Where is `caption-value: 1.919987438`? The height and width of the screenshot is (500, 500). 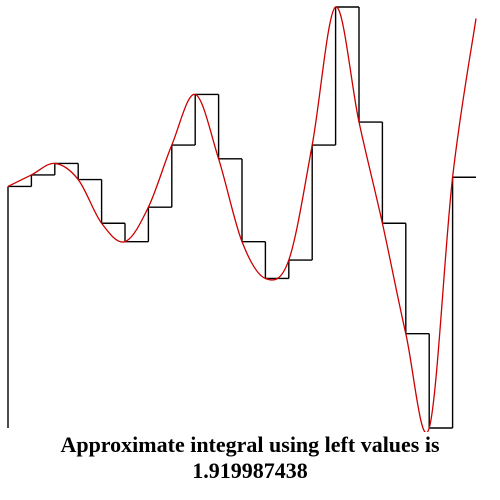
caption-value: 1.919987438 is located at coordinates (250, 470).